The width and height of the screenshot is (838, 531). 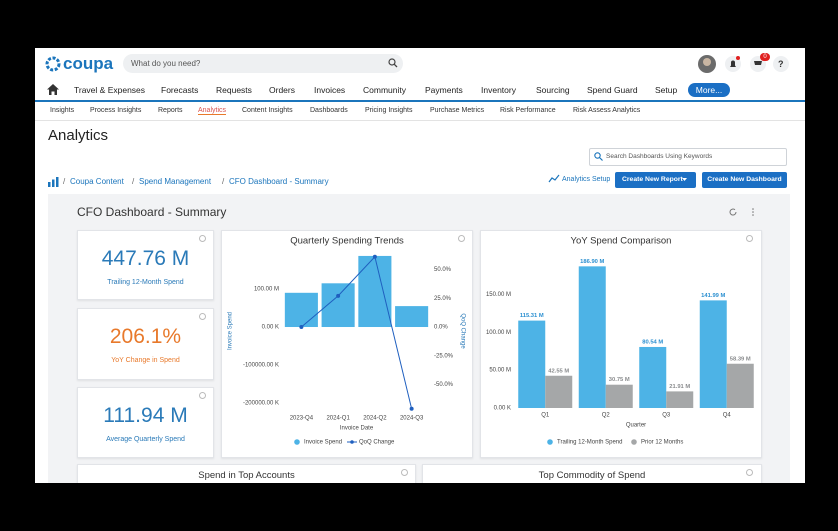 I want to click on header-icons, so click(x=743, y=64).